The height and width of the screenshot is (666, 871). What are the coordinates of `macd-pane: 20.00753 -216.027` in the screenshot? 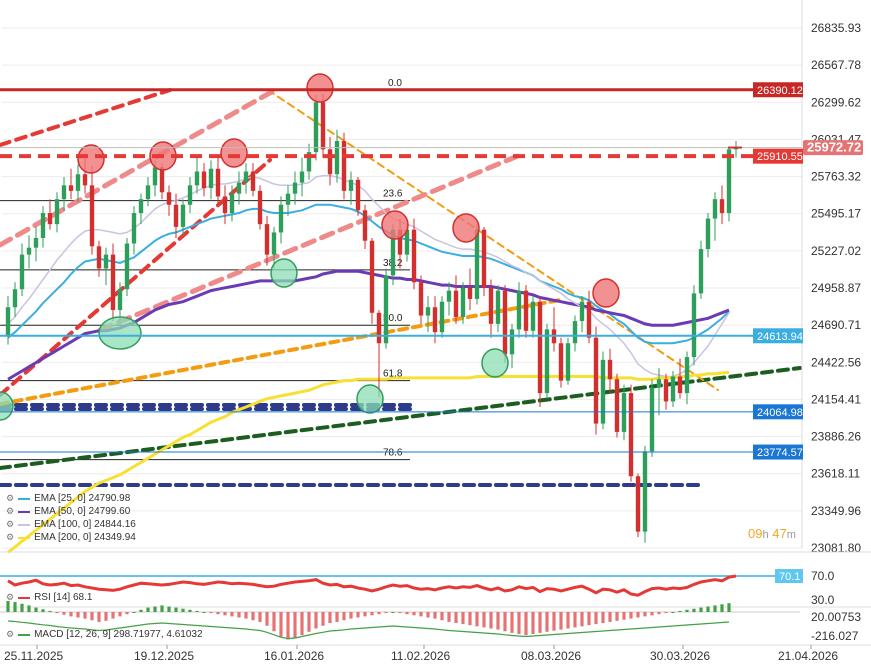 It's located at (430, 622).